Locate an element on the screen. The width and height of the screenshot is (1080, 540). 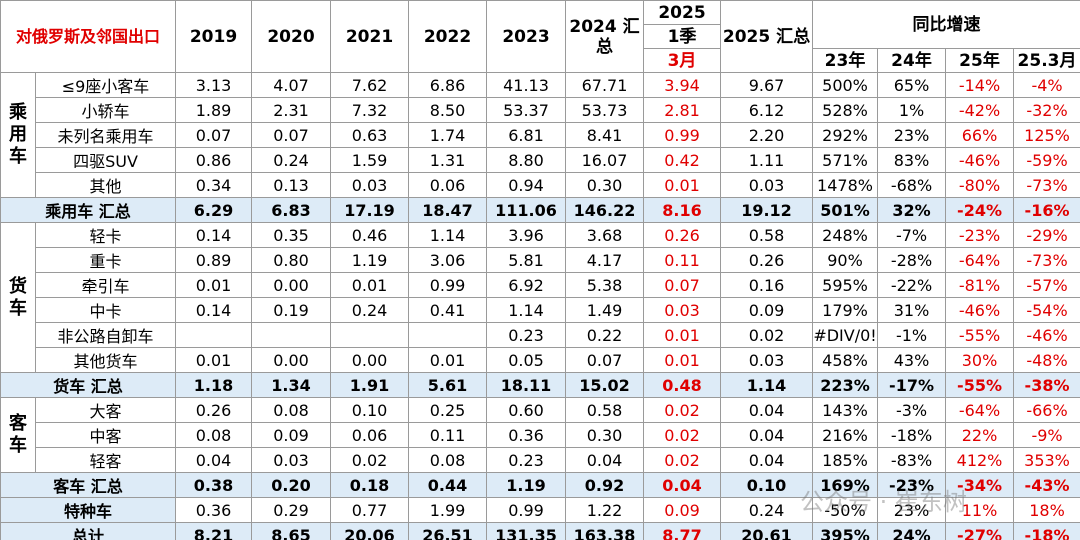
cell: -1% is located at coordinates (912, 335).